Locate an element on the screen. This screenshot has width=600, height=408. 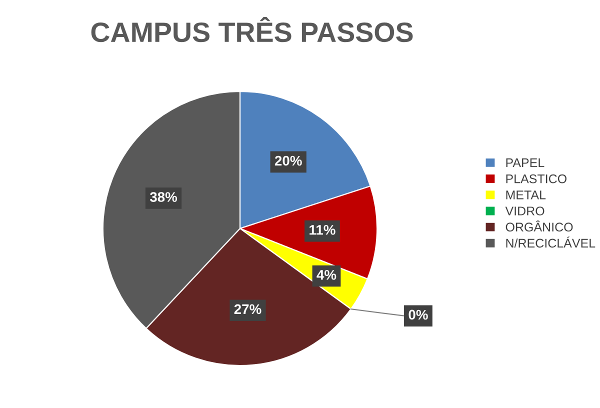
legend-label: VIDRO is located at coordinates (524, 211).